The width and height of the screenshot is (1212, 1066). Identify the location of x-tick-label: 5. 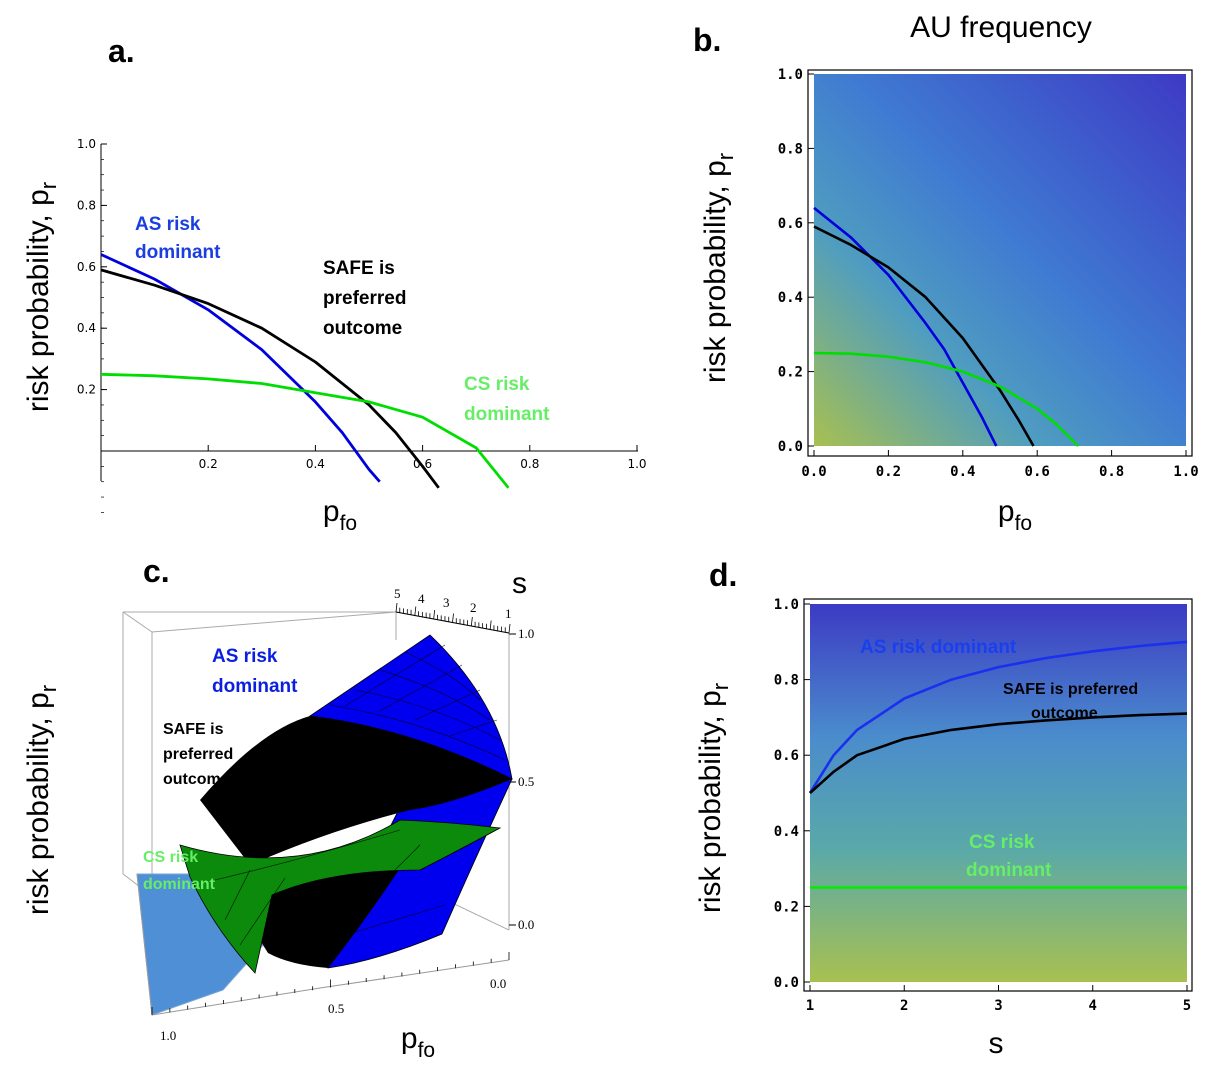
(1187, 1006).